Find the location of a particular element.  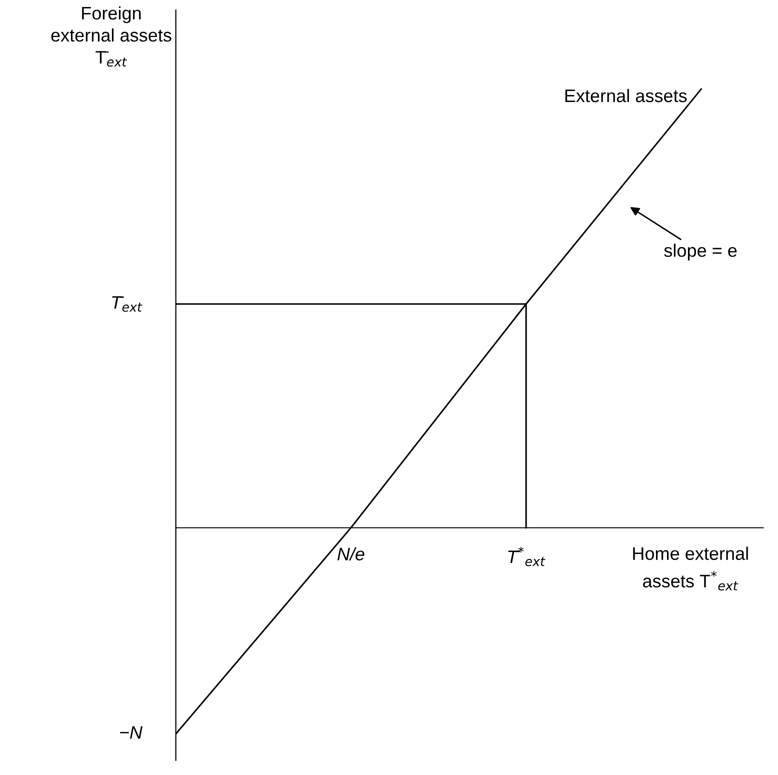

annotation: slope = e is located at coordinates (700, 252).